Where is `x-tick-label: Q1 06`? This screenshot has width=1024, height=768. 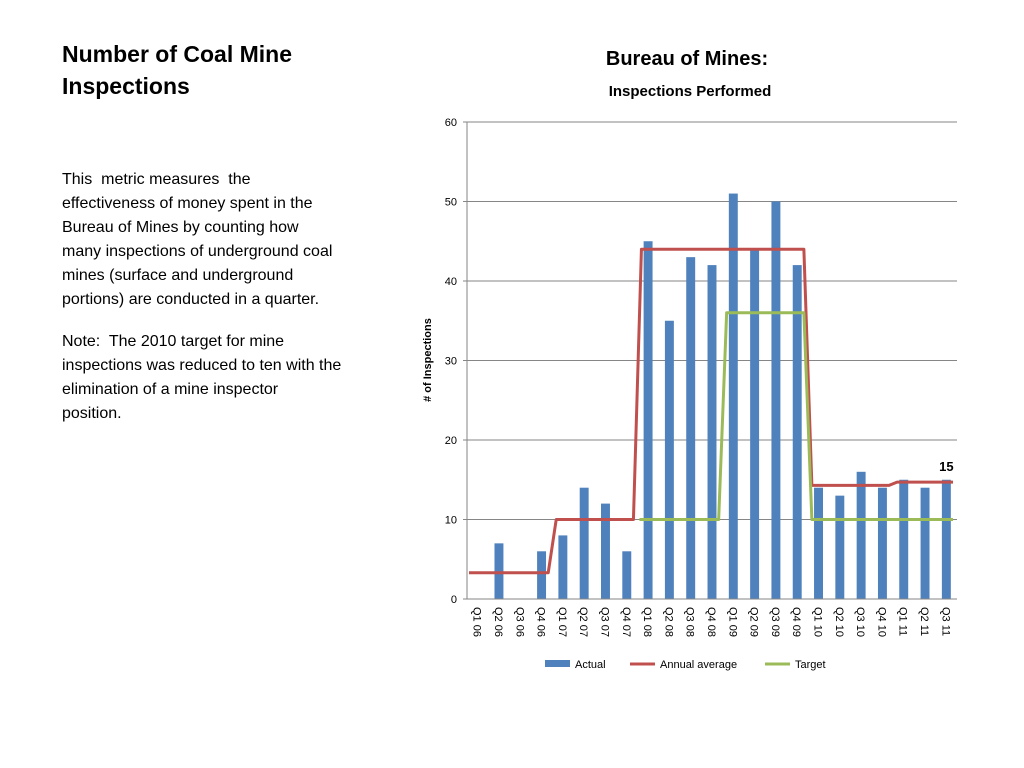
x-tick-label: Q1 06 is located at coordinates (477, 622).